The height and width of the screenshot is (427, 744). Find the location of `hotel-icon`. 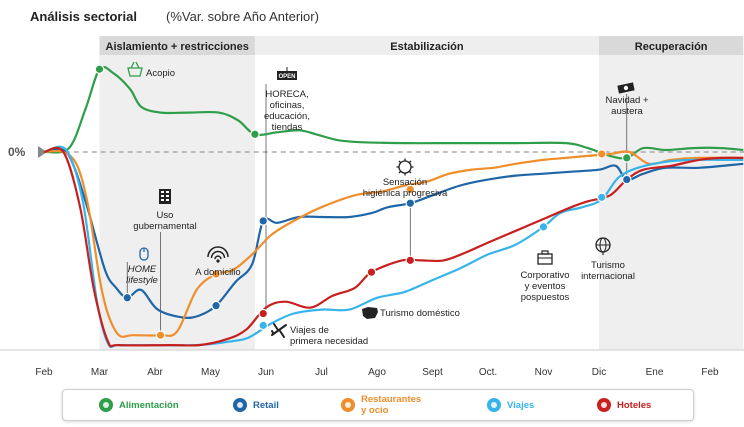

hotel-icon is located at coordinates (604, 405).